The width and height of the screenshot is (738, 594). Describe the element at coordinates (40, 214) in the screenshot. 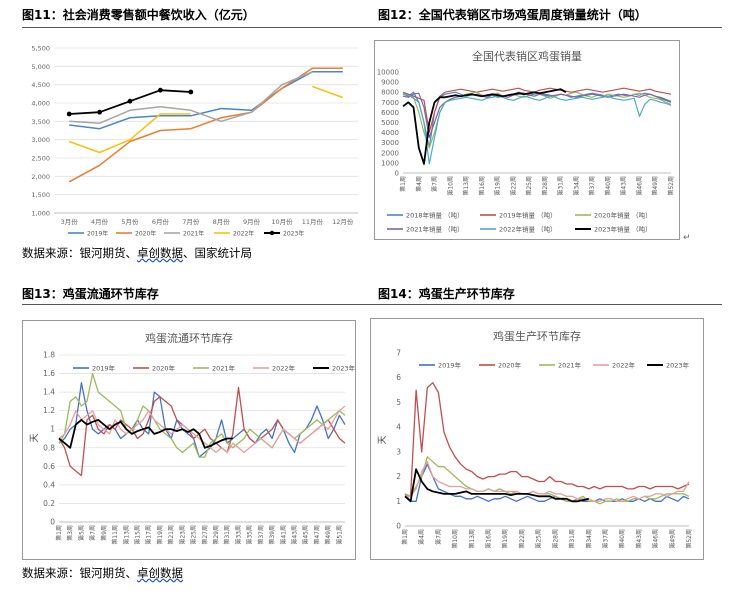

I see `fig11-ytick-label: 1,000` at that location.